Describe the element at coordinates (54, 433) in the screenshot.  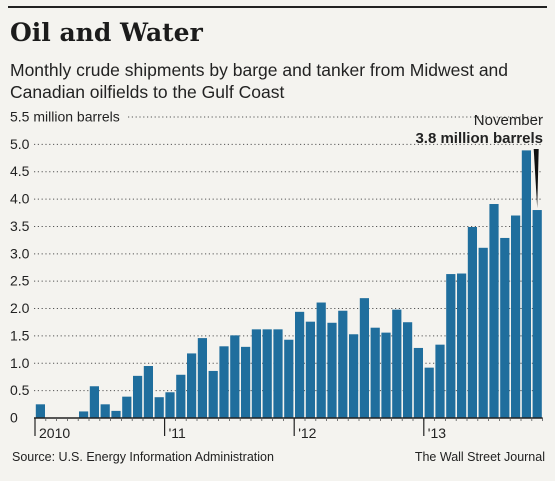
I see `x-year-label: 2010` at that location.